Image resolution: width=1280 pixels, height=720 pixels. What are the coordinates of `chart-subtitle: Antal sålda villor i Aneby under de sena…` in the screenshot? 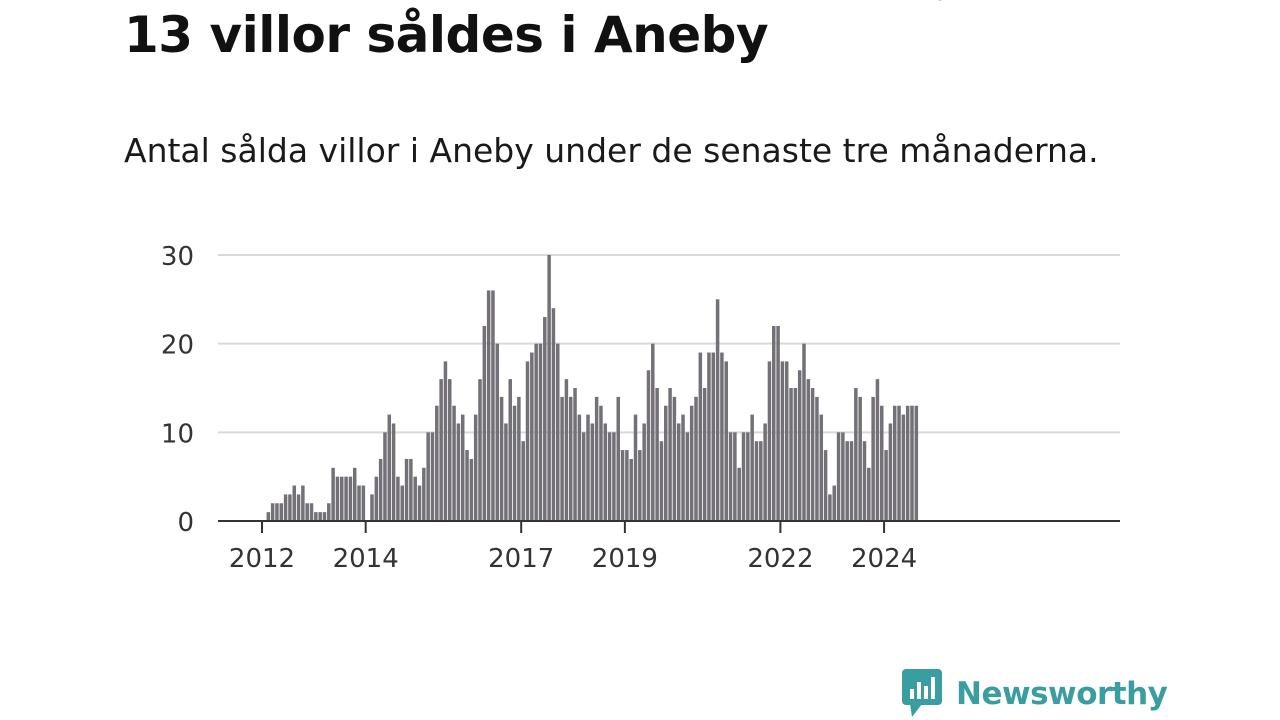 It's located at (611, 150).